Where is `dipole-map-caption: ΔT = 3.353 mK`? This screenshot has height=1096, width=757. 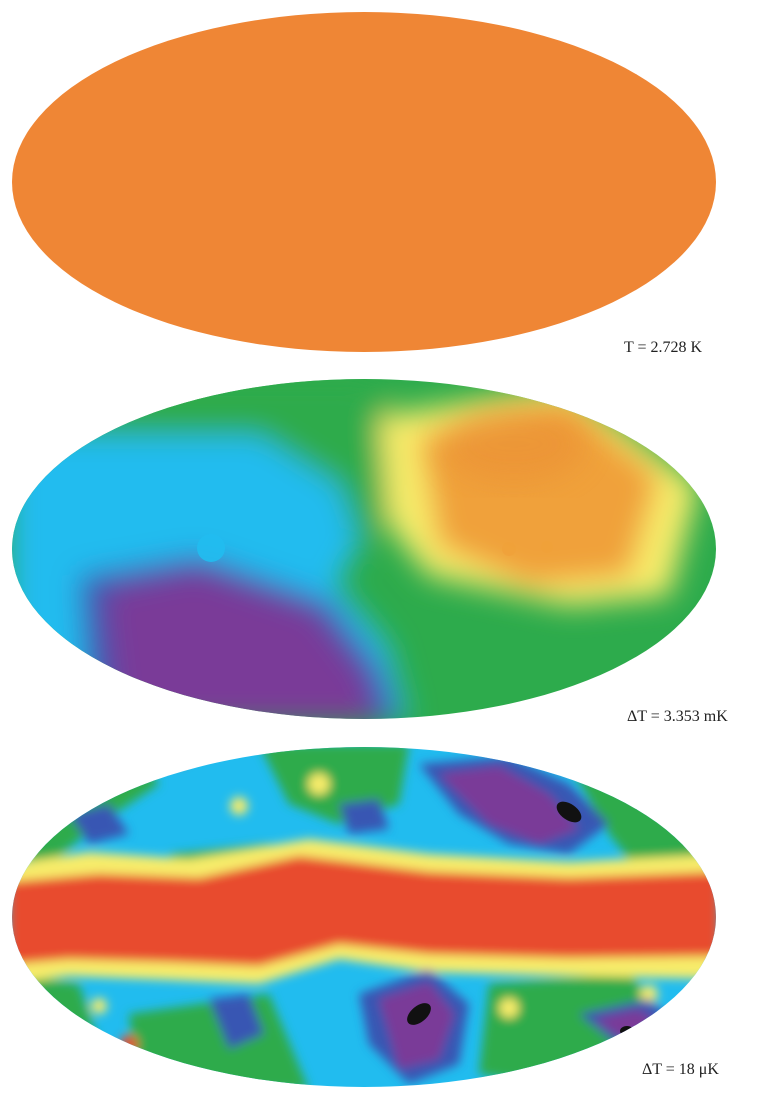 dipole-map-caption: ΔT = 3.353 mK is located at coordinates (677, 716).